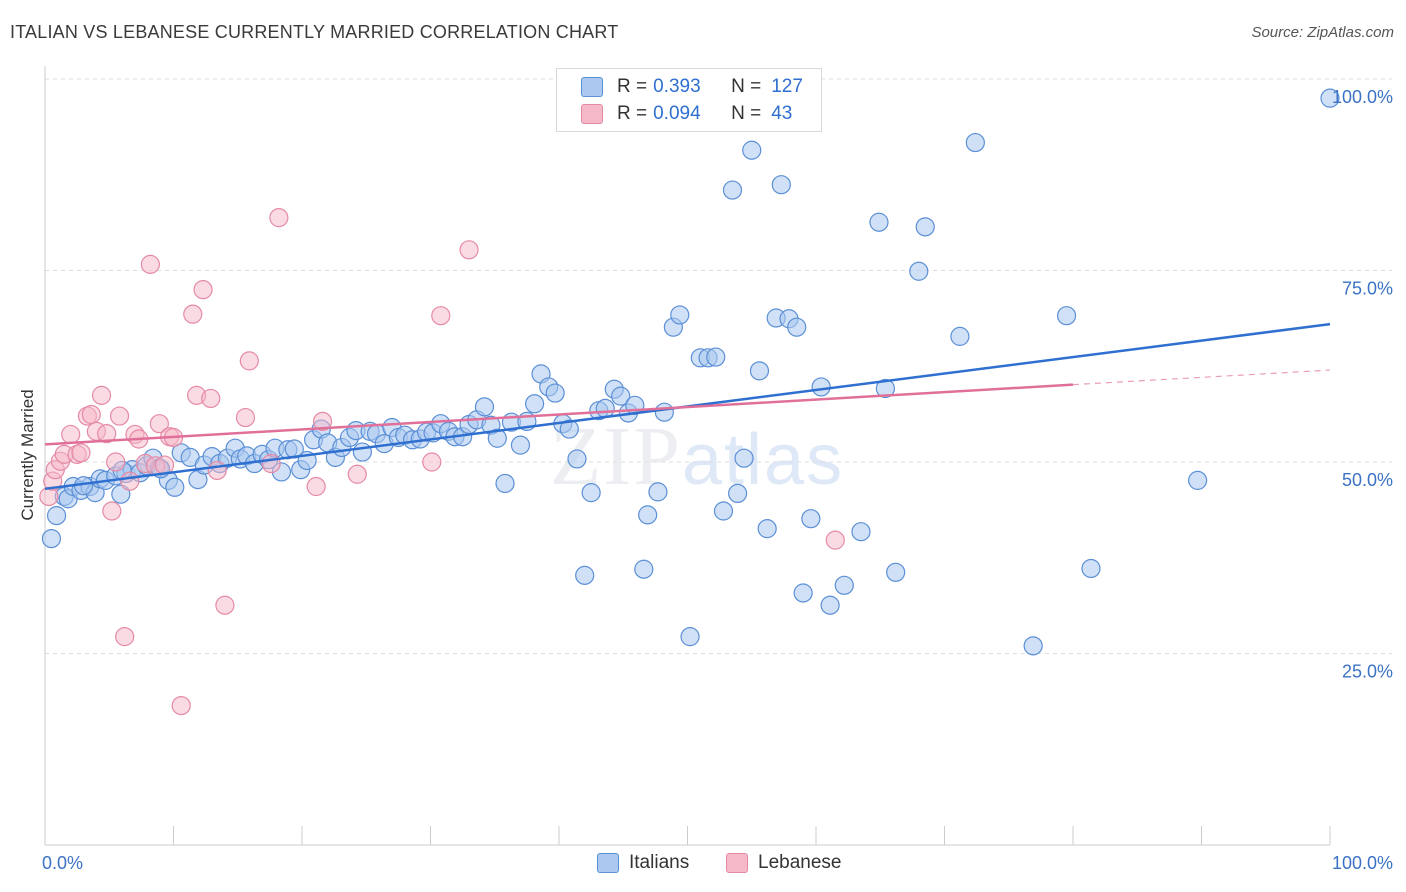 Image resolution: width=1406 pixels, height=892 pixels. What do you see at coordinates (1367, 672) in the screenshot?
I see `y-tick-label-3: 25.0%` at bounding box center [1367, 672].